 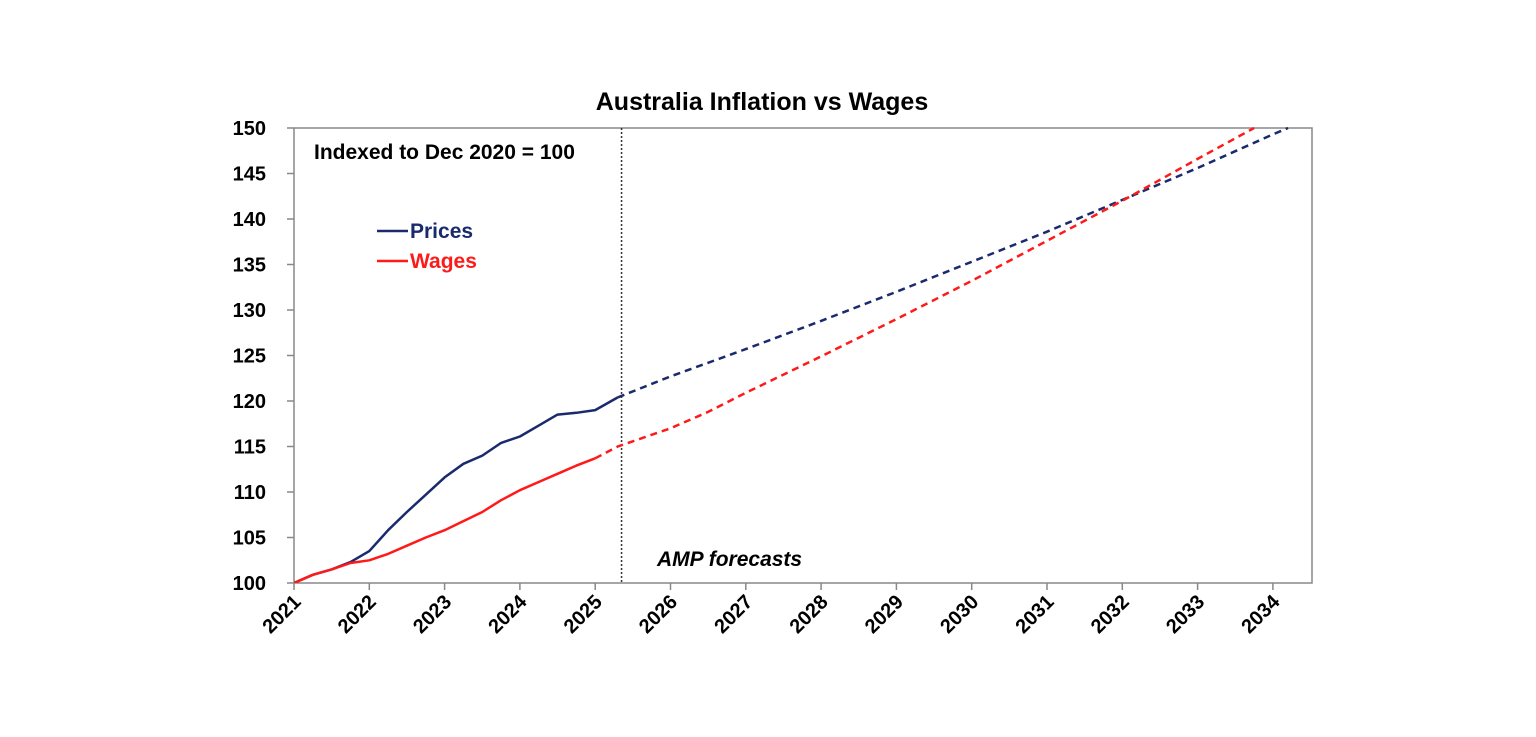 What do you see at coordinates (250, 448) in the screenshot?
I see `y-tick-label: 115` at bounding box center [250, 448].